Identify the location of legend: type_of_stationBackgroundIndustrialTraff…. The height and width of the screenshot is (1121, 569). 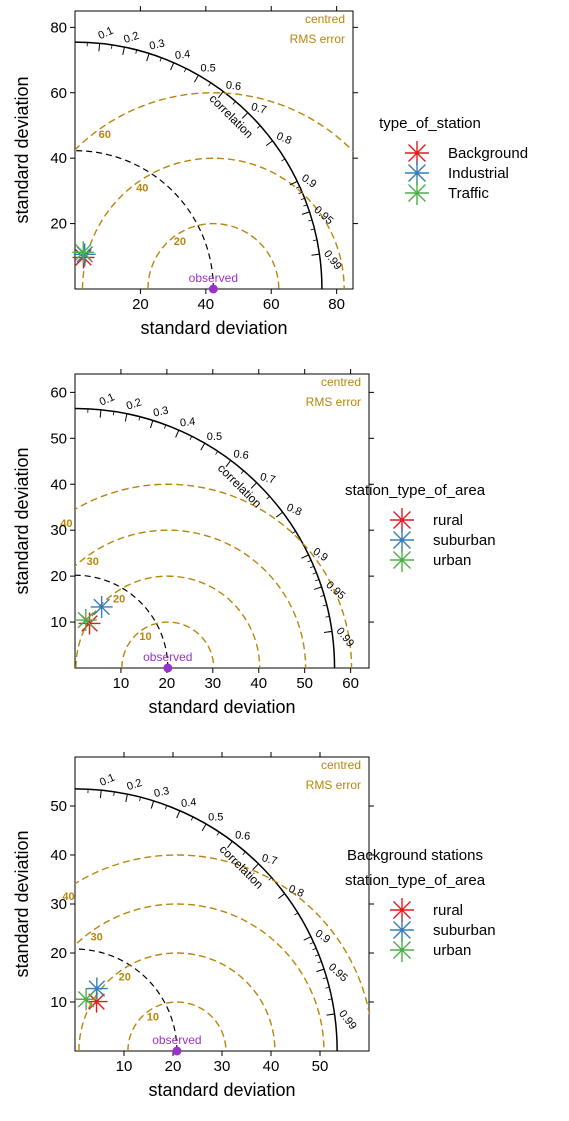
(453, 160).